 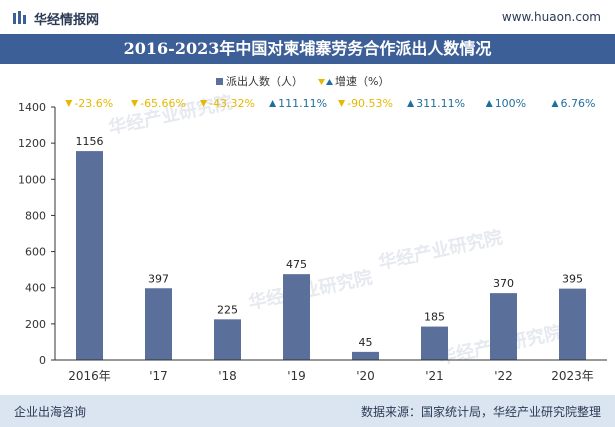 I want to click on chart-title: 2016-2023年中国对柬埔寨劳务合作派出人数情况, so click(x=307, y=48).